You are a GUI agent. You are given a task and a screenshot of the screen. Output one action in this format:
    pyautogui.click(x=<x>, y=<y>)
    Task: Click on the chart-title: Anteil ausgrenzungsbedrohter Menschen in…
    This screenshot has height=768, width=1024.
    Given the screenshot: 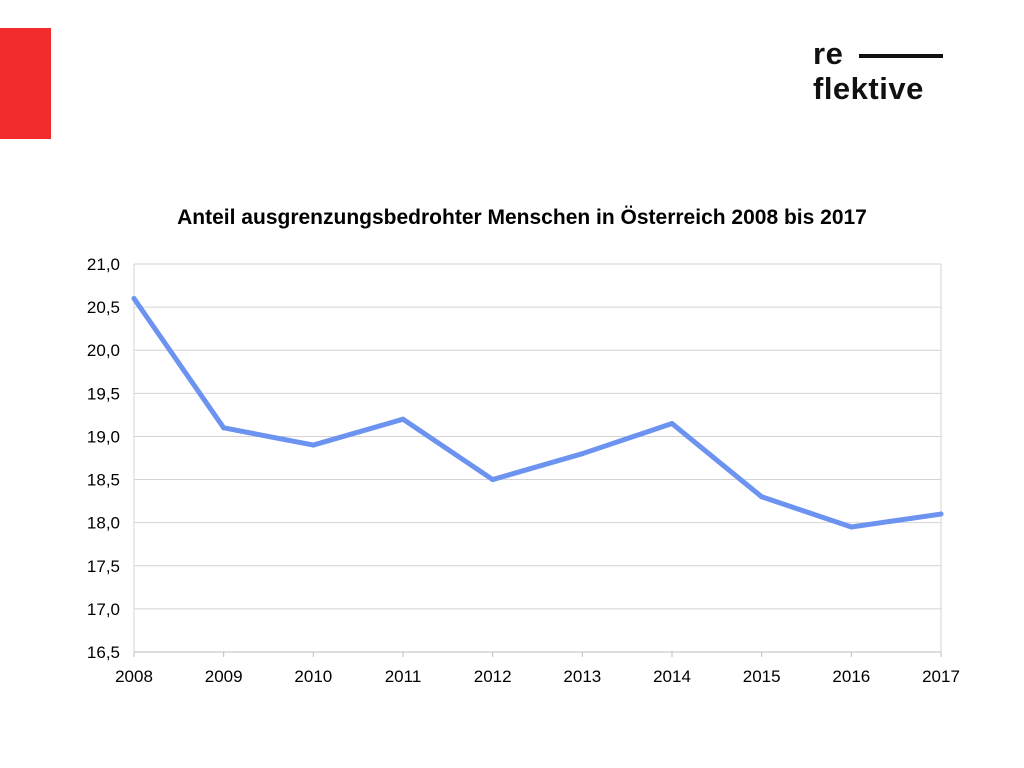 What is the action you would take?
    pyautogui.click(x=522, y=217)
    